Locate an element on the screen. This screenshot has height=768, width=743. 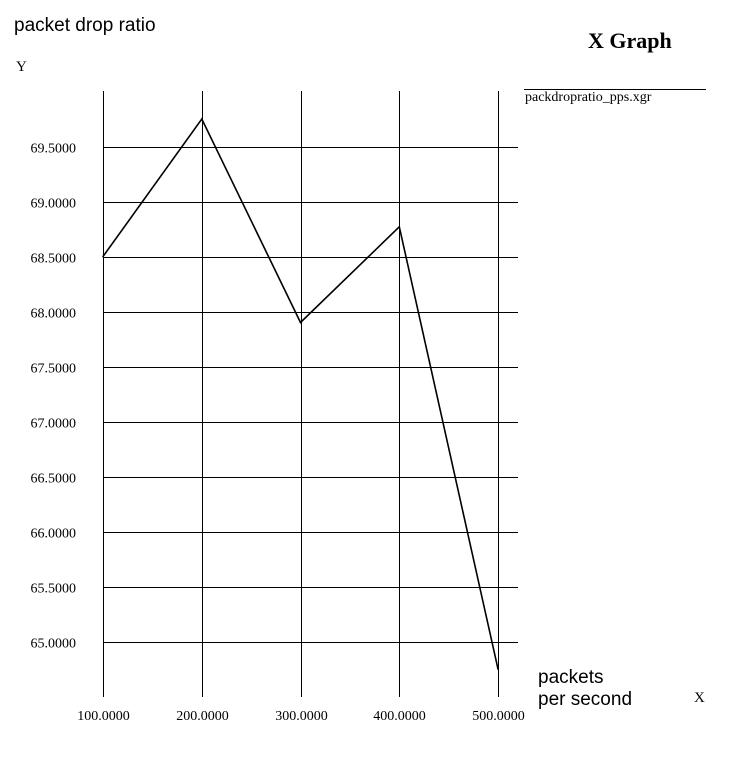
y-tick-label: 69.0000 is located at coordinates (54, 204).